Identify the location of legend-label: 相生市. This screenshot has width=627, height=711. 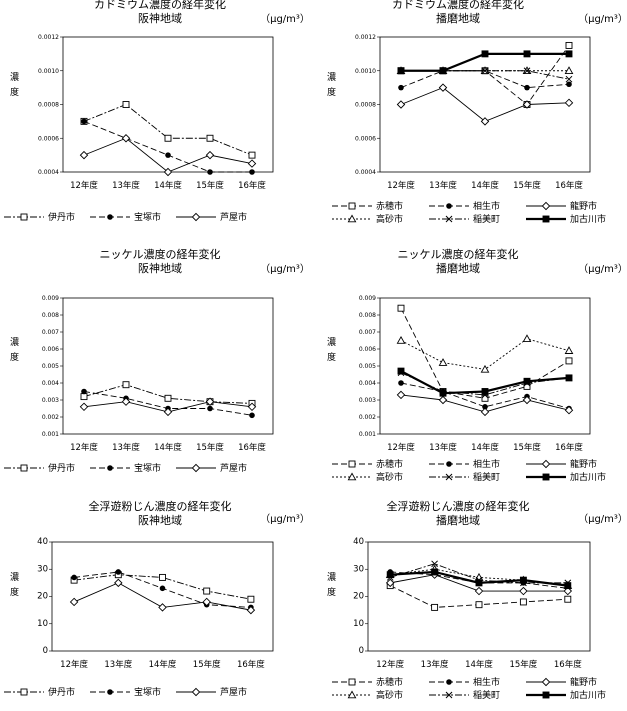
(486, 682).